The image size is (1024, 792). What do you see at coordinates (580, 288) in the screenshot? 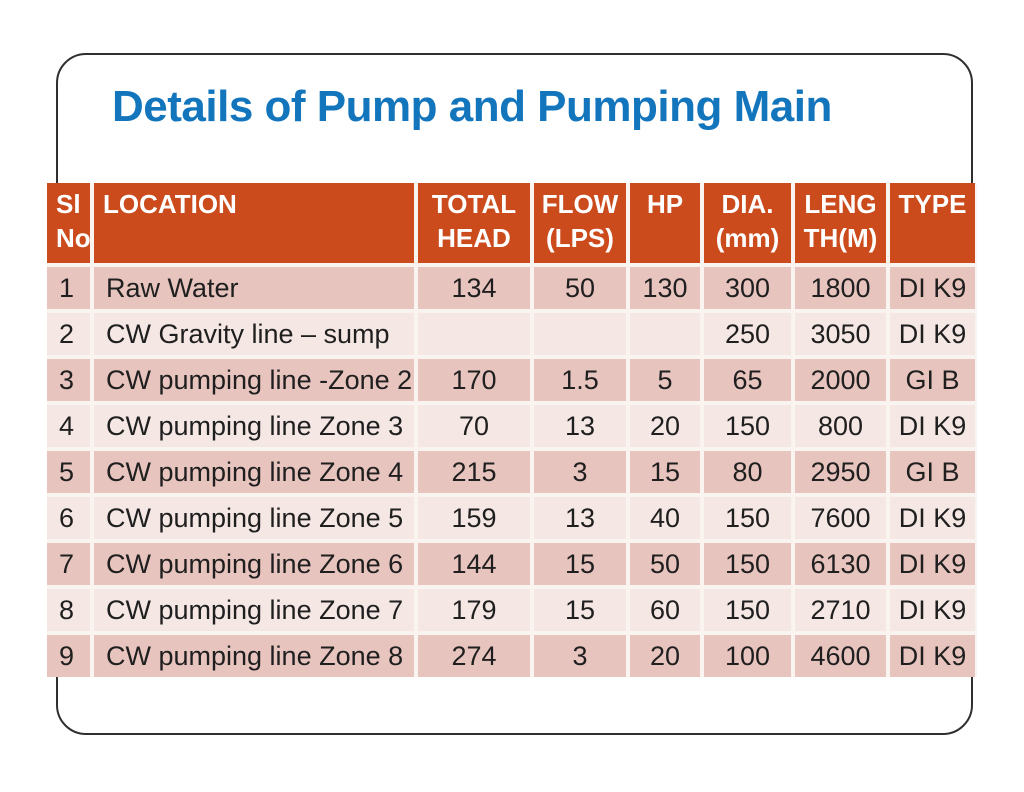
I see `cell-flow_lps-row-1: 50` at bounding box center [580, 288].